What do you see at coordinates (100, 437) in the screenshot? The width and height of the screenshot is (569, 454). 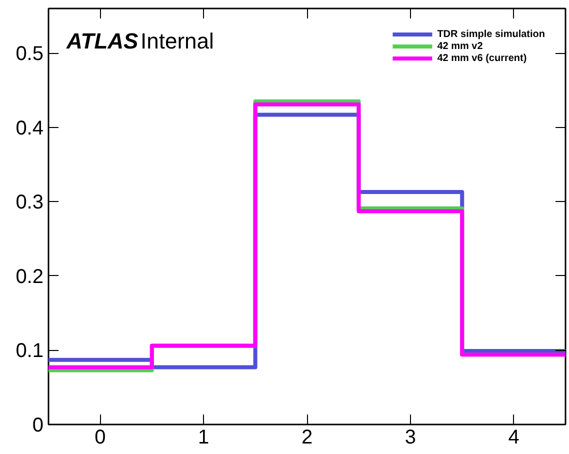 I see `x-tick-label: 0` at bounding box center [100, 437].